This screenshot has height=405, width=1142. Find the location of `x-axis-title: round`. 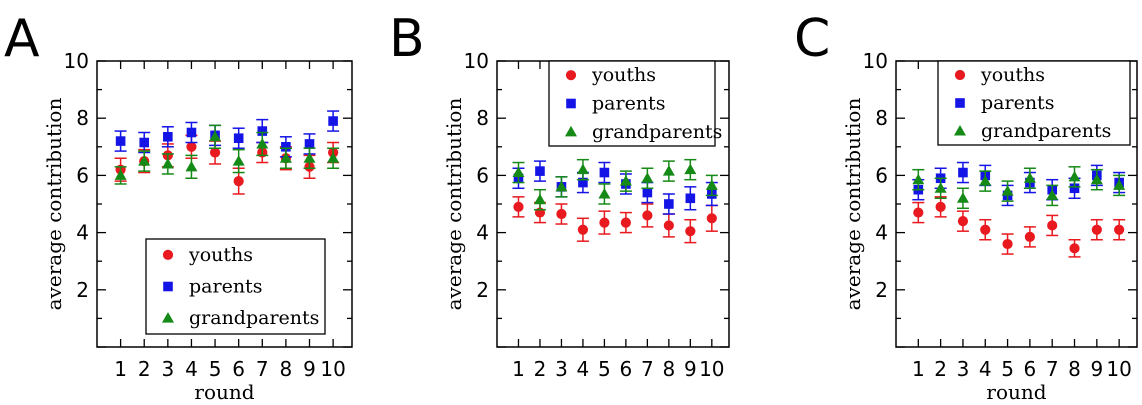

x-axis-title: round is located at coordinates (224, 392).